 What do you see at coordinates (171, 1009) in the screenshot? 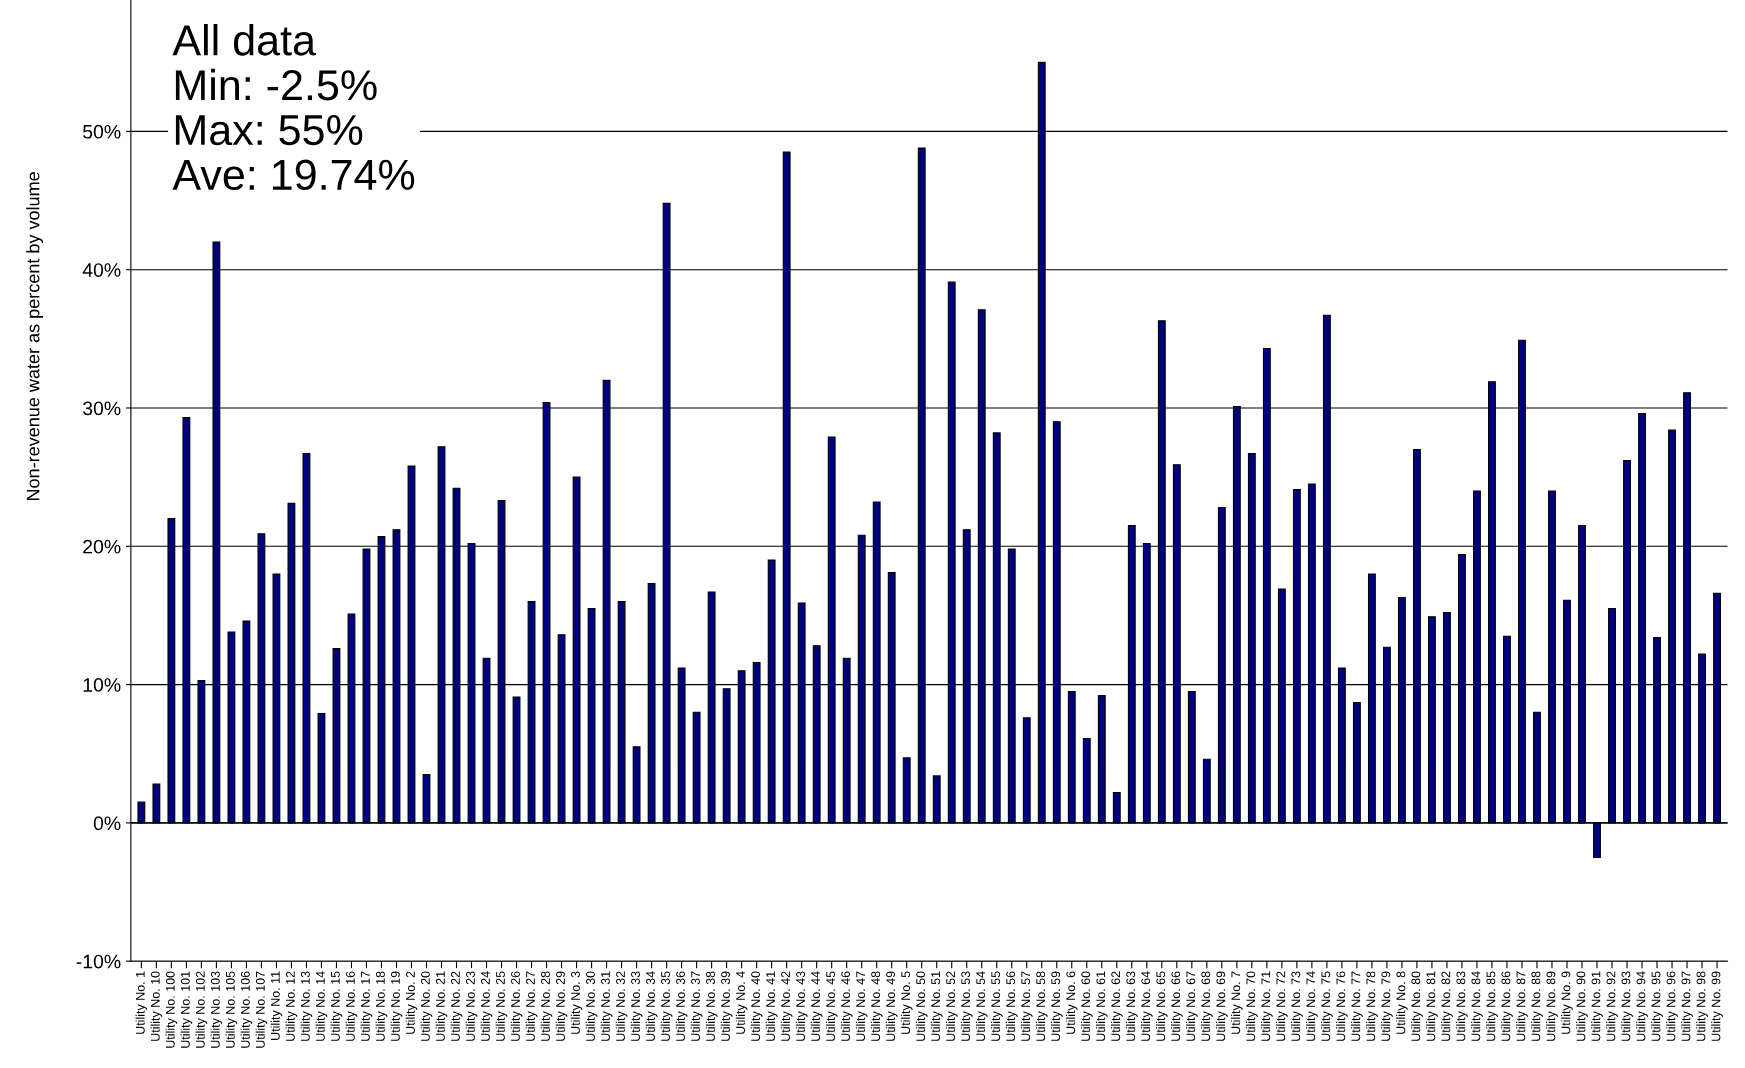
I see `x-tick-label: Utility No. 100` at bounding box center [171, 1009].